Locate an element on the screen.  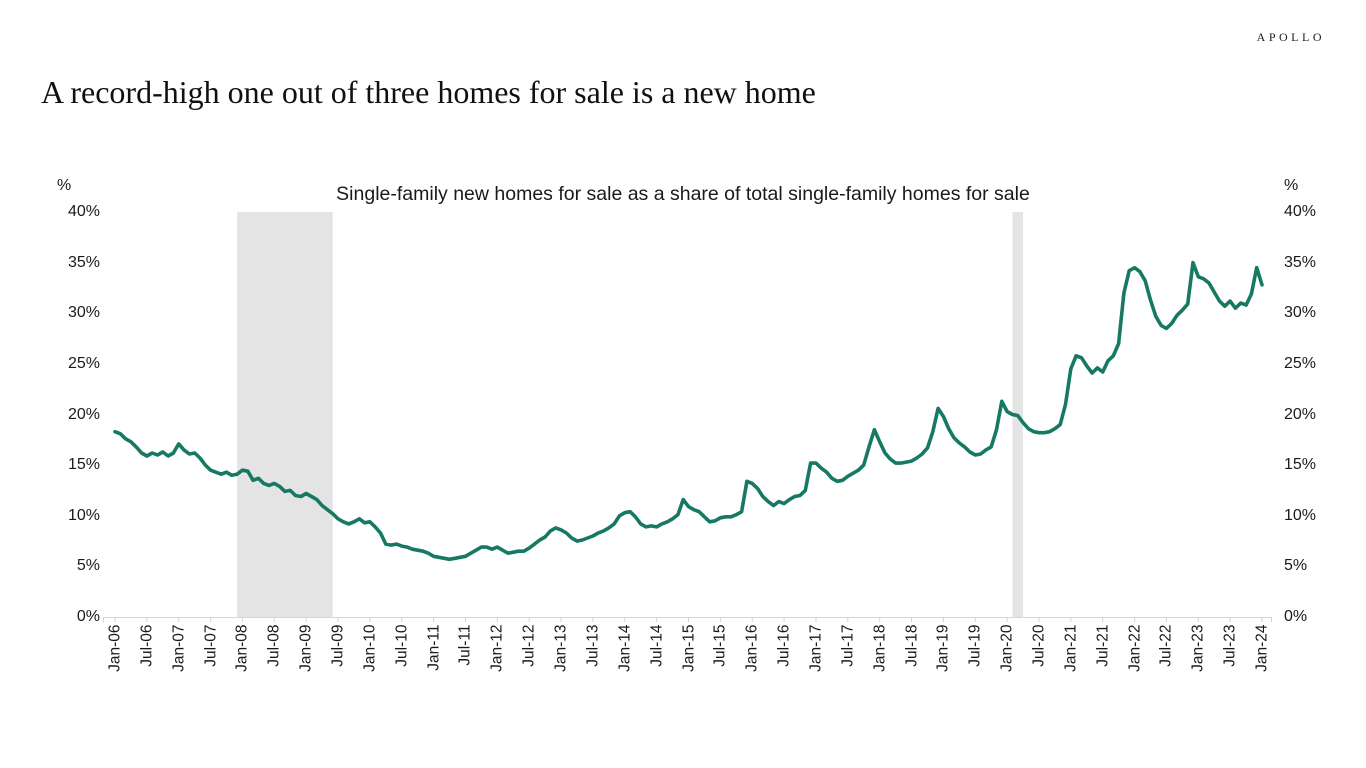
x-axis-label: Jan-19 is located at coordinates (943, 648).